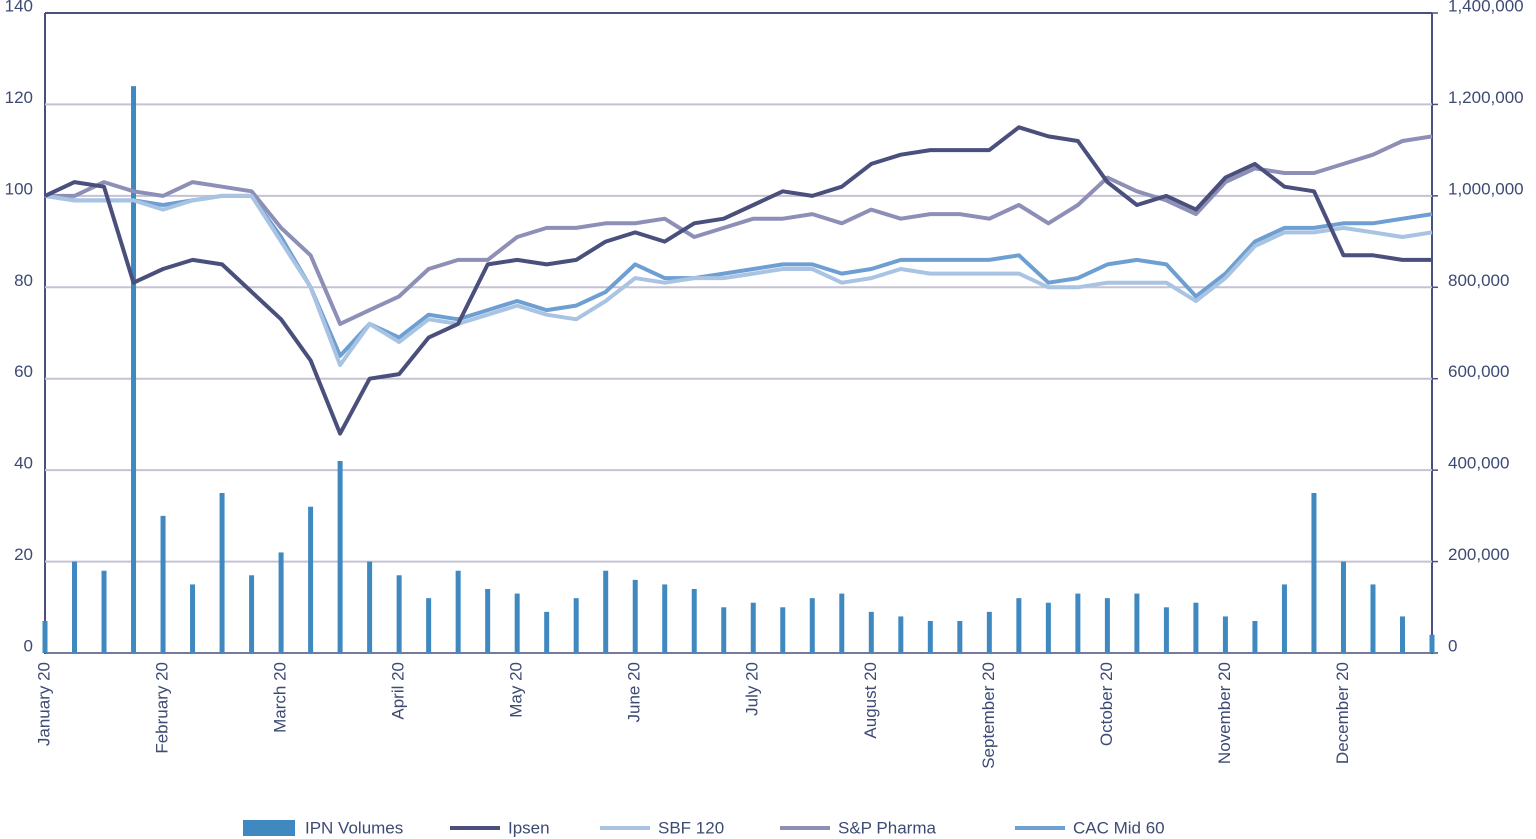 The width and height of the screenshot is (1536, 839). What do you see at coordinates (23, 280) in the screenshot?
I see `y-tick-label: 80` at bounding box center [23, 280].